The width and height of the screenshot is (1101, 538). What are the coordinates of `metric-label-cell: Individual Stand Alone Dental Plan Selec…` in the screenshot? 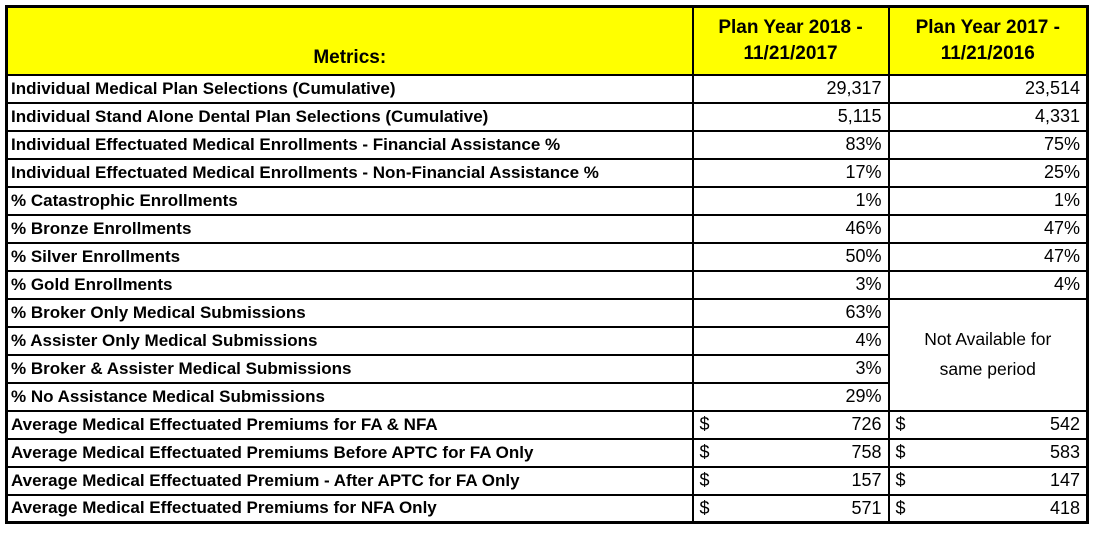 It's located at (349, 116).